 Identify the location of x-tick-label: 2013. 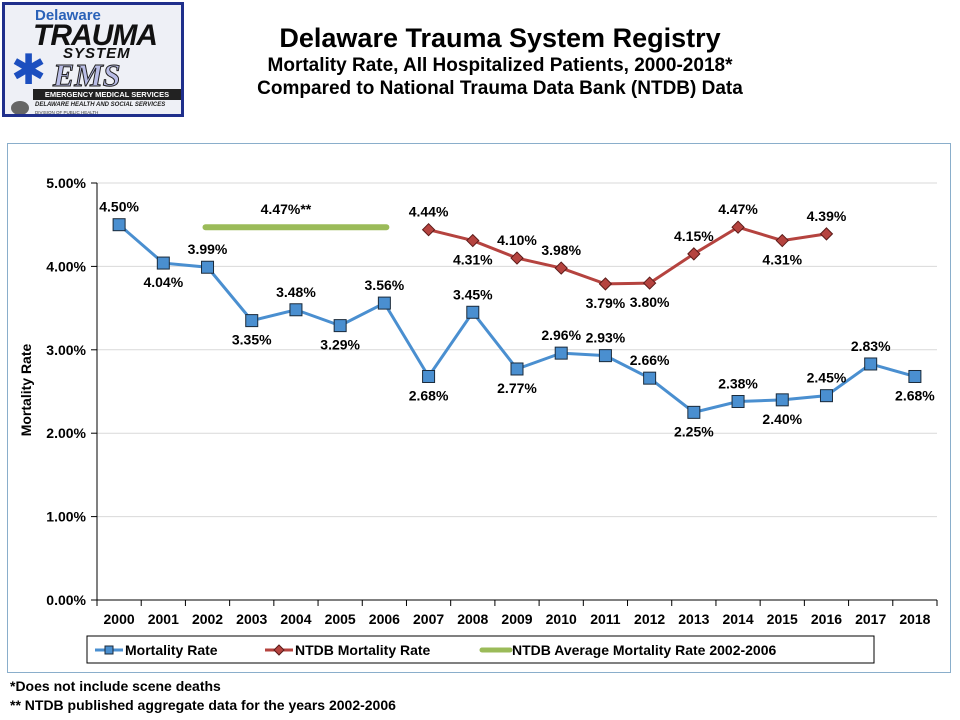
(693, 619).